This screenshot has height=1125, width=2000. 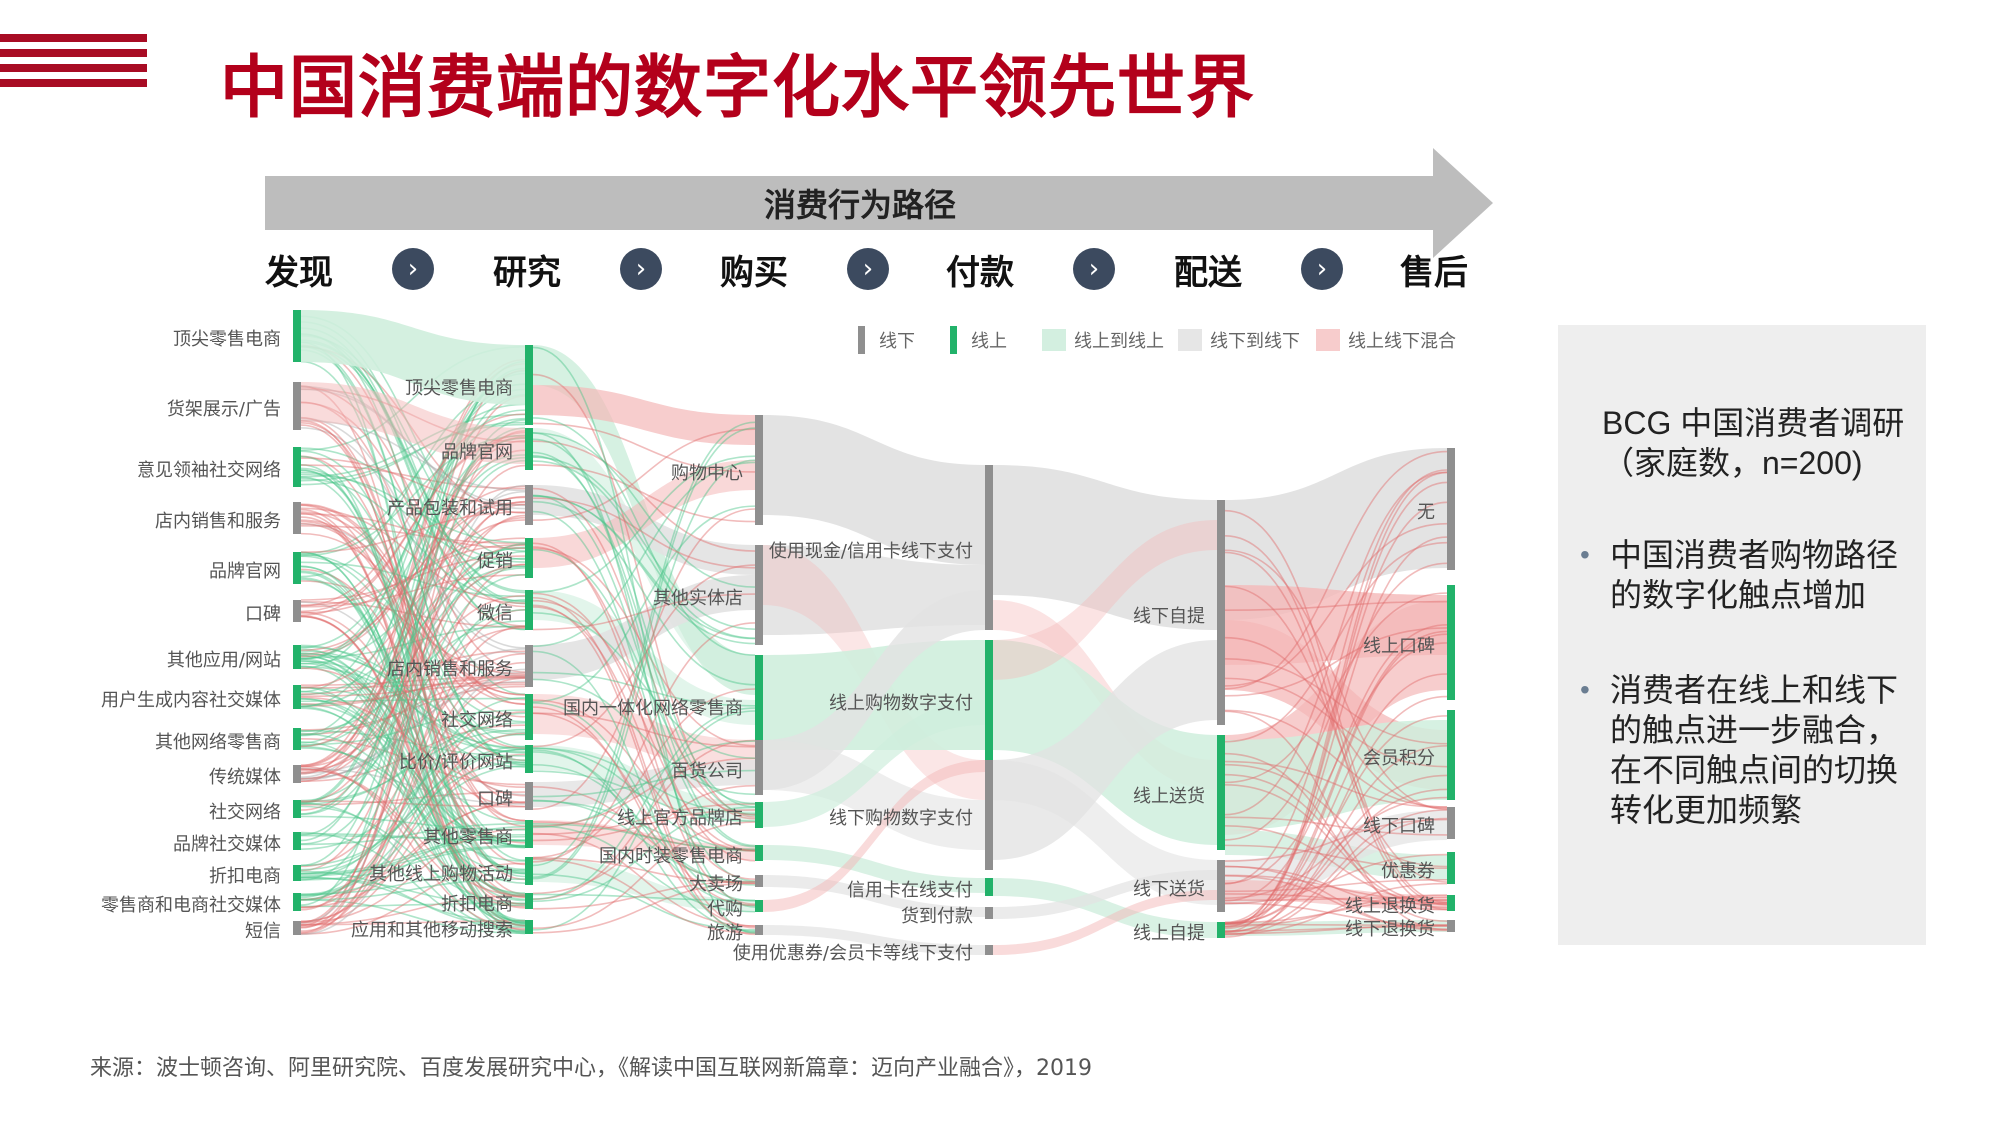 What do you see at coordinates (859, 205) in the screenshot?
I see `arrow-label: 消费行为路径` at bounding box center [859, 205].